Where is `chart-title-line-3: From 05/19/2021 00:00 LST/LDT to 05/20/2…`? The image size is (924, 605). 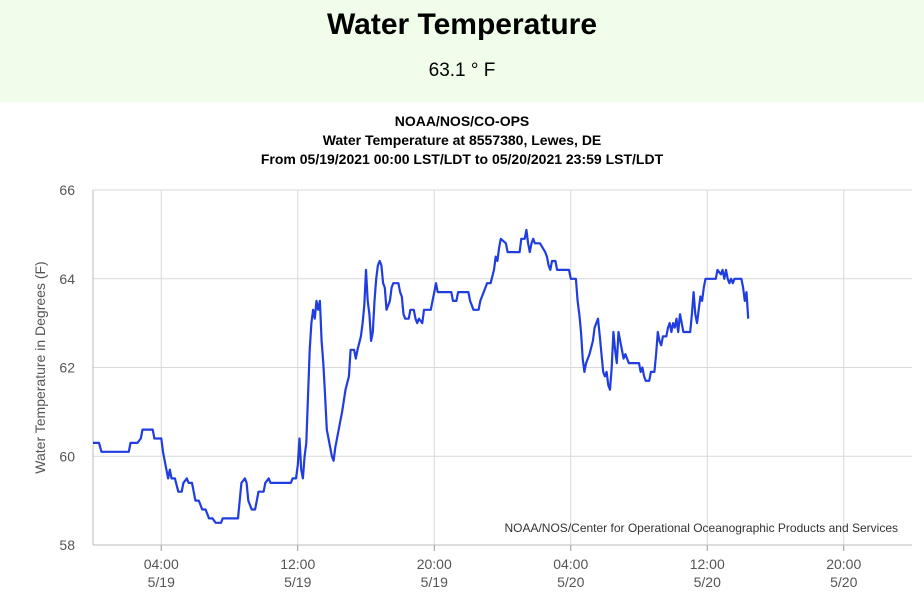
chart-title-line-3: From 05/19/2021 00:00 LST/LDT to 05/20/2… is located at coordinates (462, 159).